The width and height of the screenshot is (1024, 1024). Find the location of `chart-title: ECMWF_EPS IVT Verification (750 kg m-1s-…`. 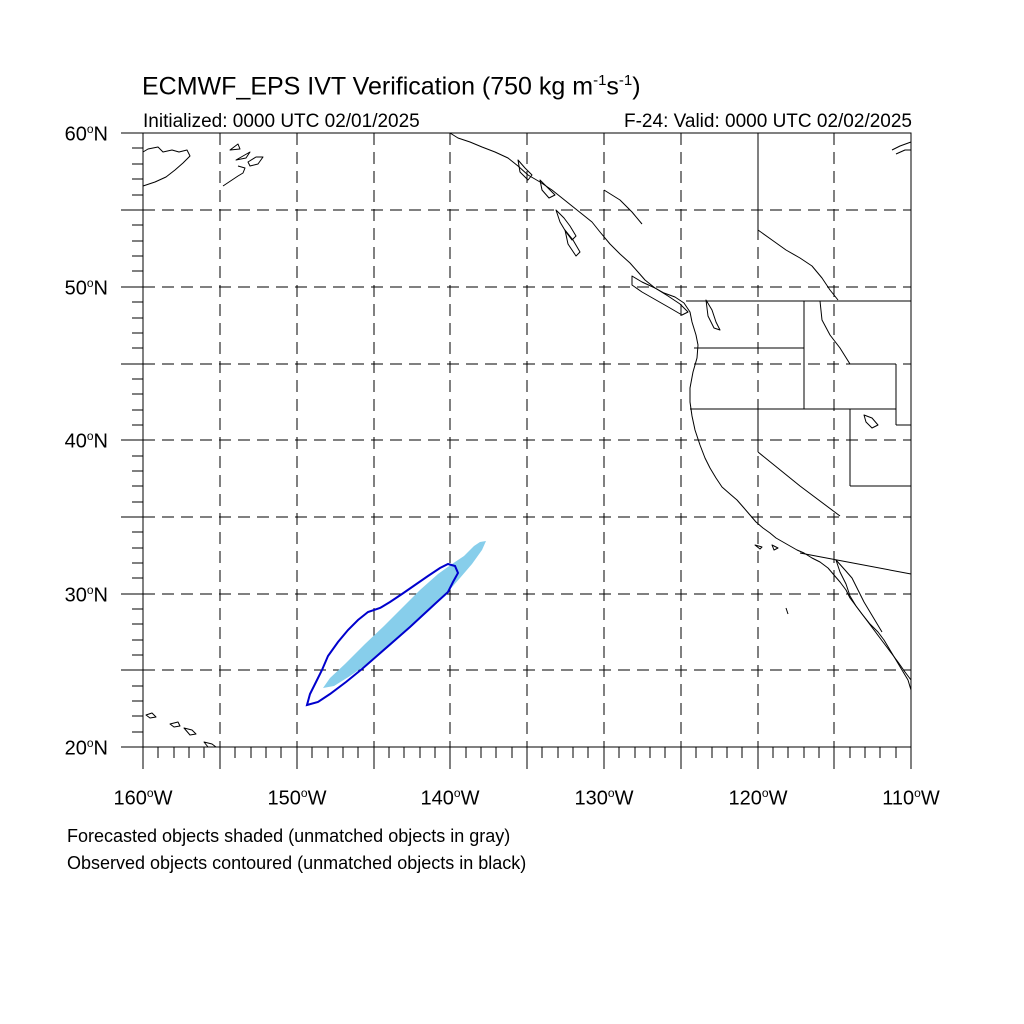

chart-title: ECMWF_EPS IVT Verification (750 kg m-1s-… is located at coordinates (391, 86).